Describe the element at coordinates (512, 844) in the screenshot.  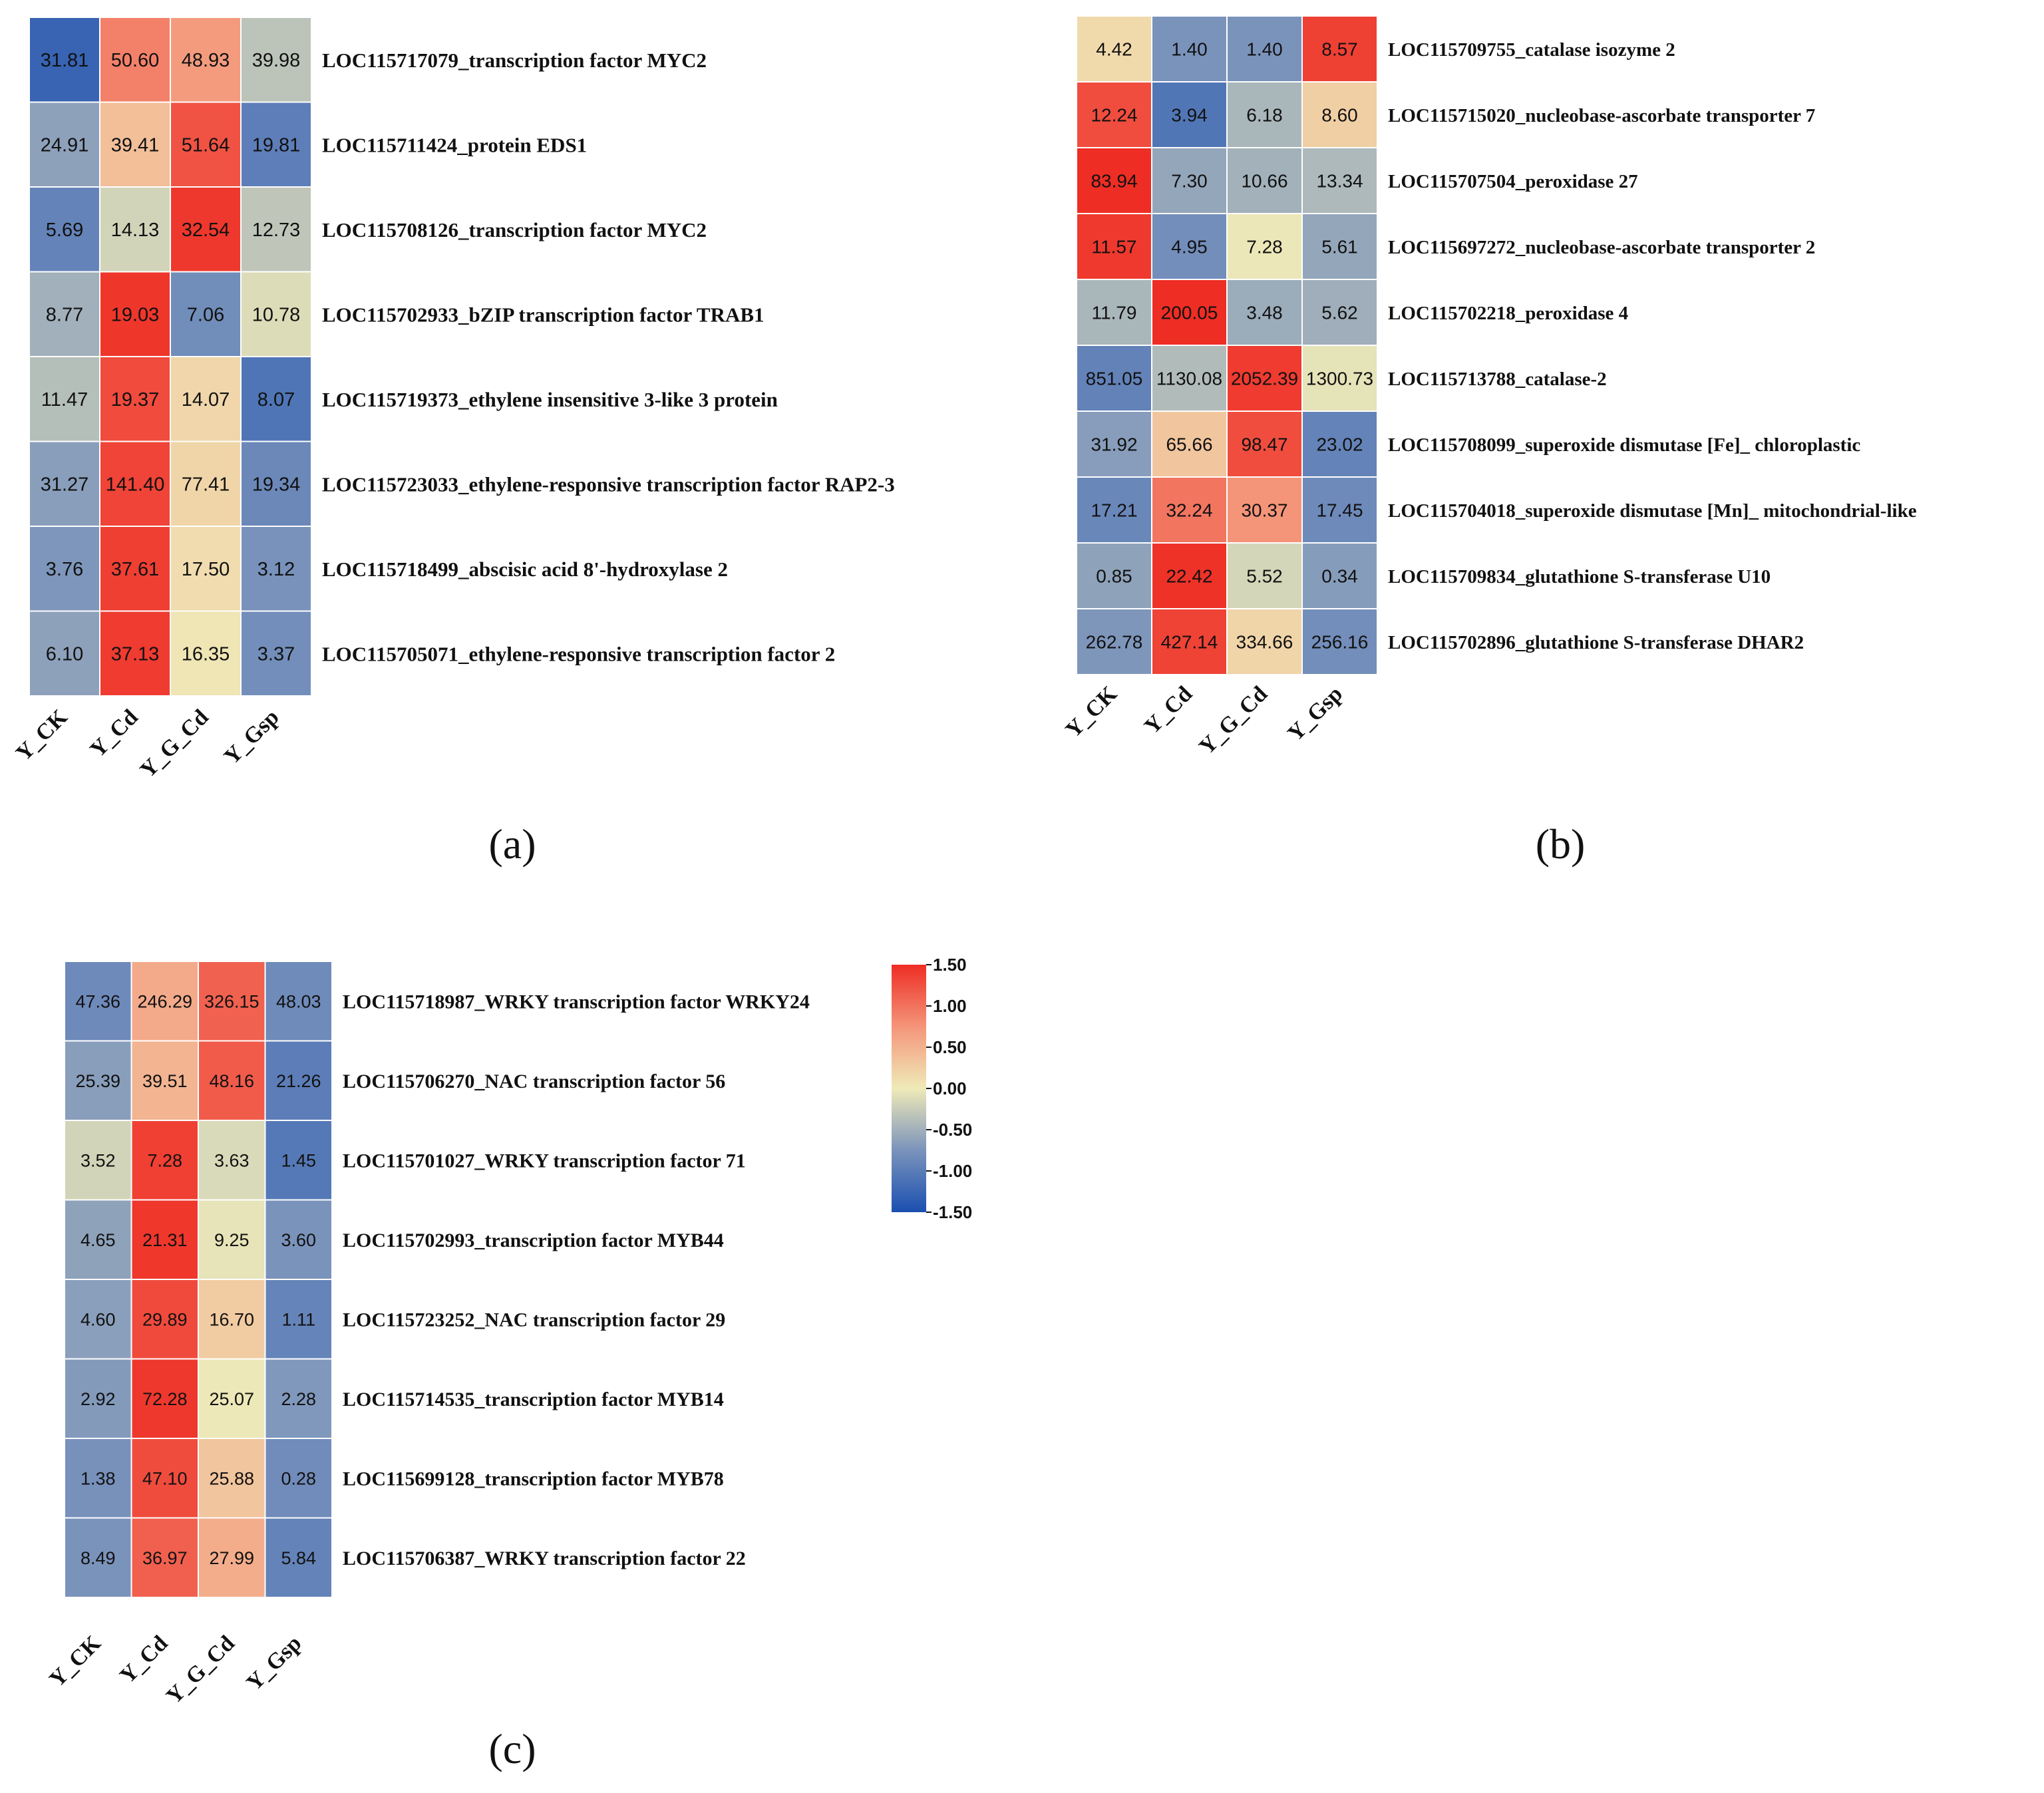
I see `panel-tag: (a)` at that location.